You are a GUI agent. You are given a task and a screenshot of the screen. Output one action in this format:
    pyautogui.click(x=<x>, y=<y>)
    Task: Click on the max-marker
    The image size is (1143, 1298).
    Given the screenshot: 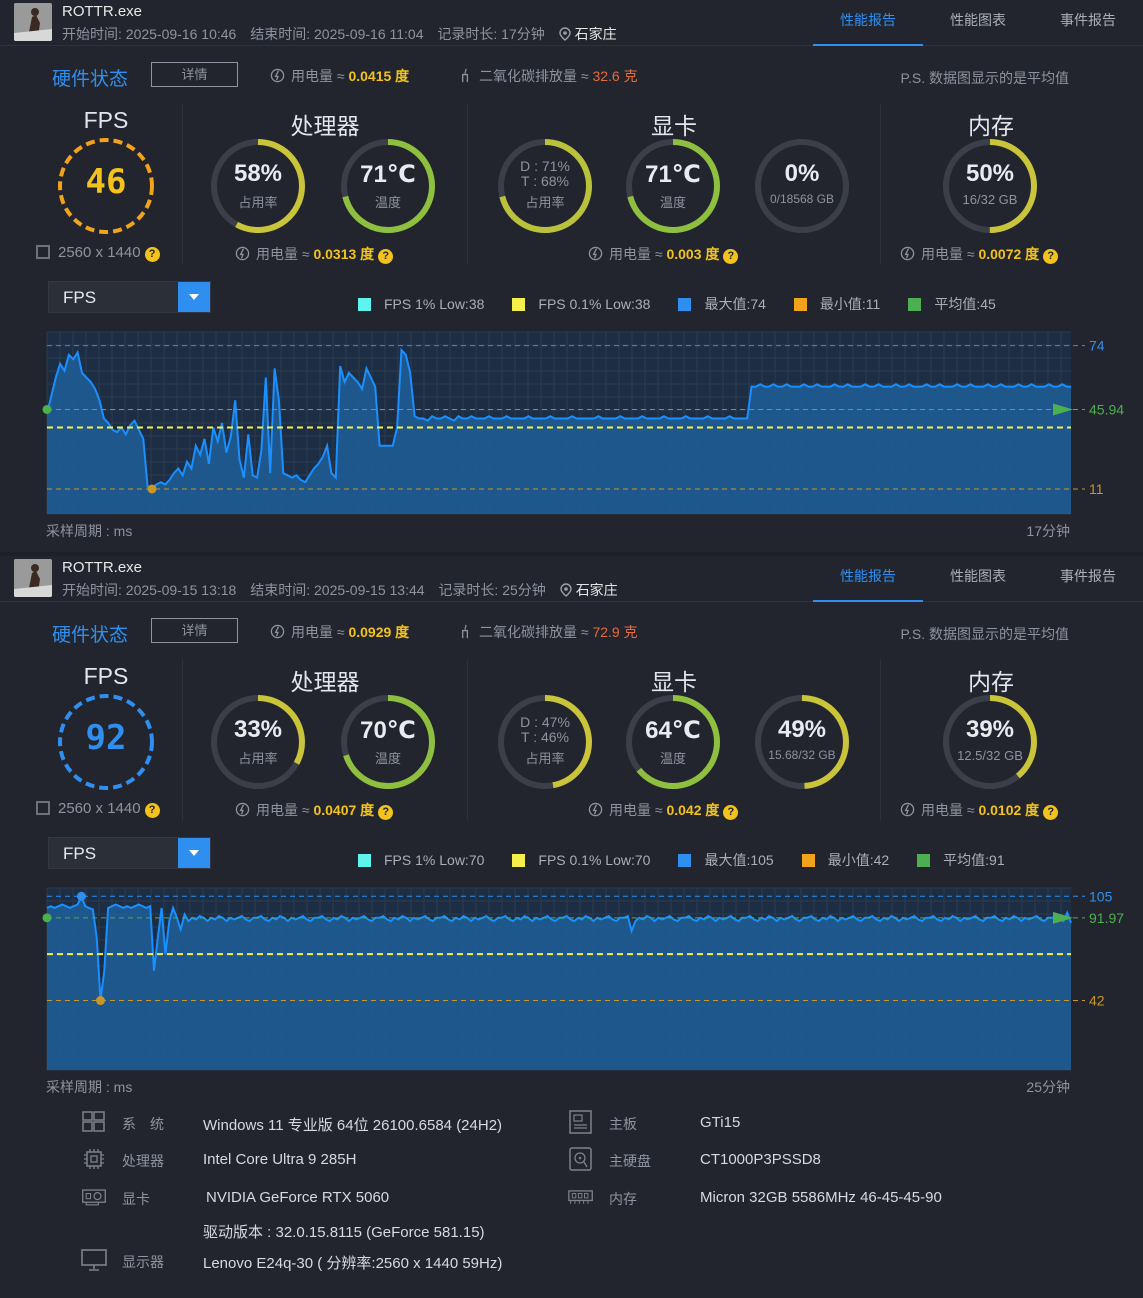 What is the action you would take?
    pyautogui.click(x=81, y=896)
    